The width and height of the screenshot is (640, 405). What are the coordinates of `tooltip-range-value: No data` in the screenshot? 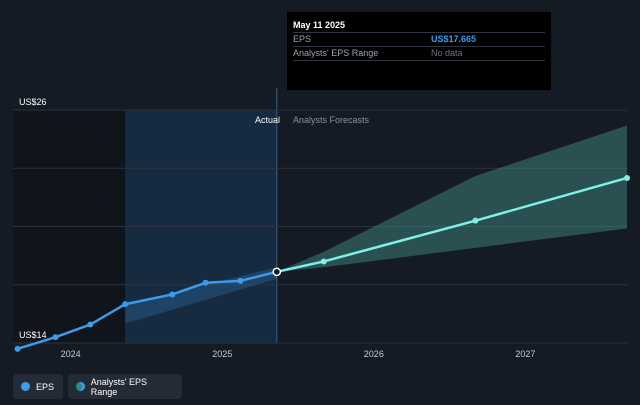 It's located at (447, 53).